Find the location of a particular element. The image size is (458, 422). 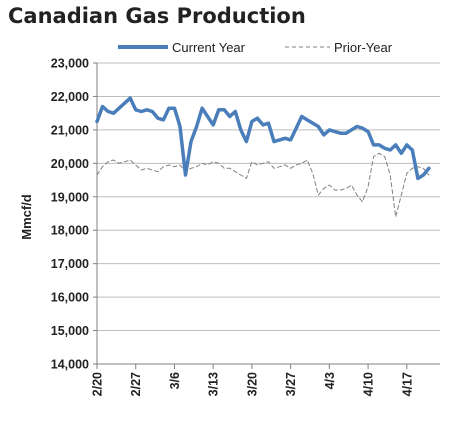

series-line-current-year is located at coordinates (263, 138).